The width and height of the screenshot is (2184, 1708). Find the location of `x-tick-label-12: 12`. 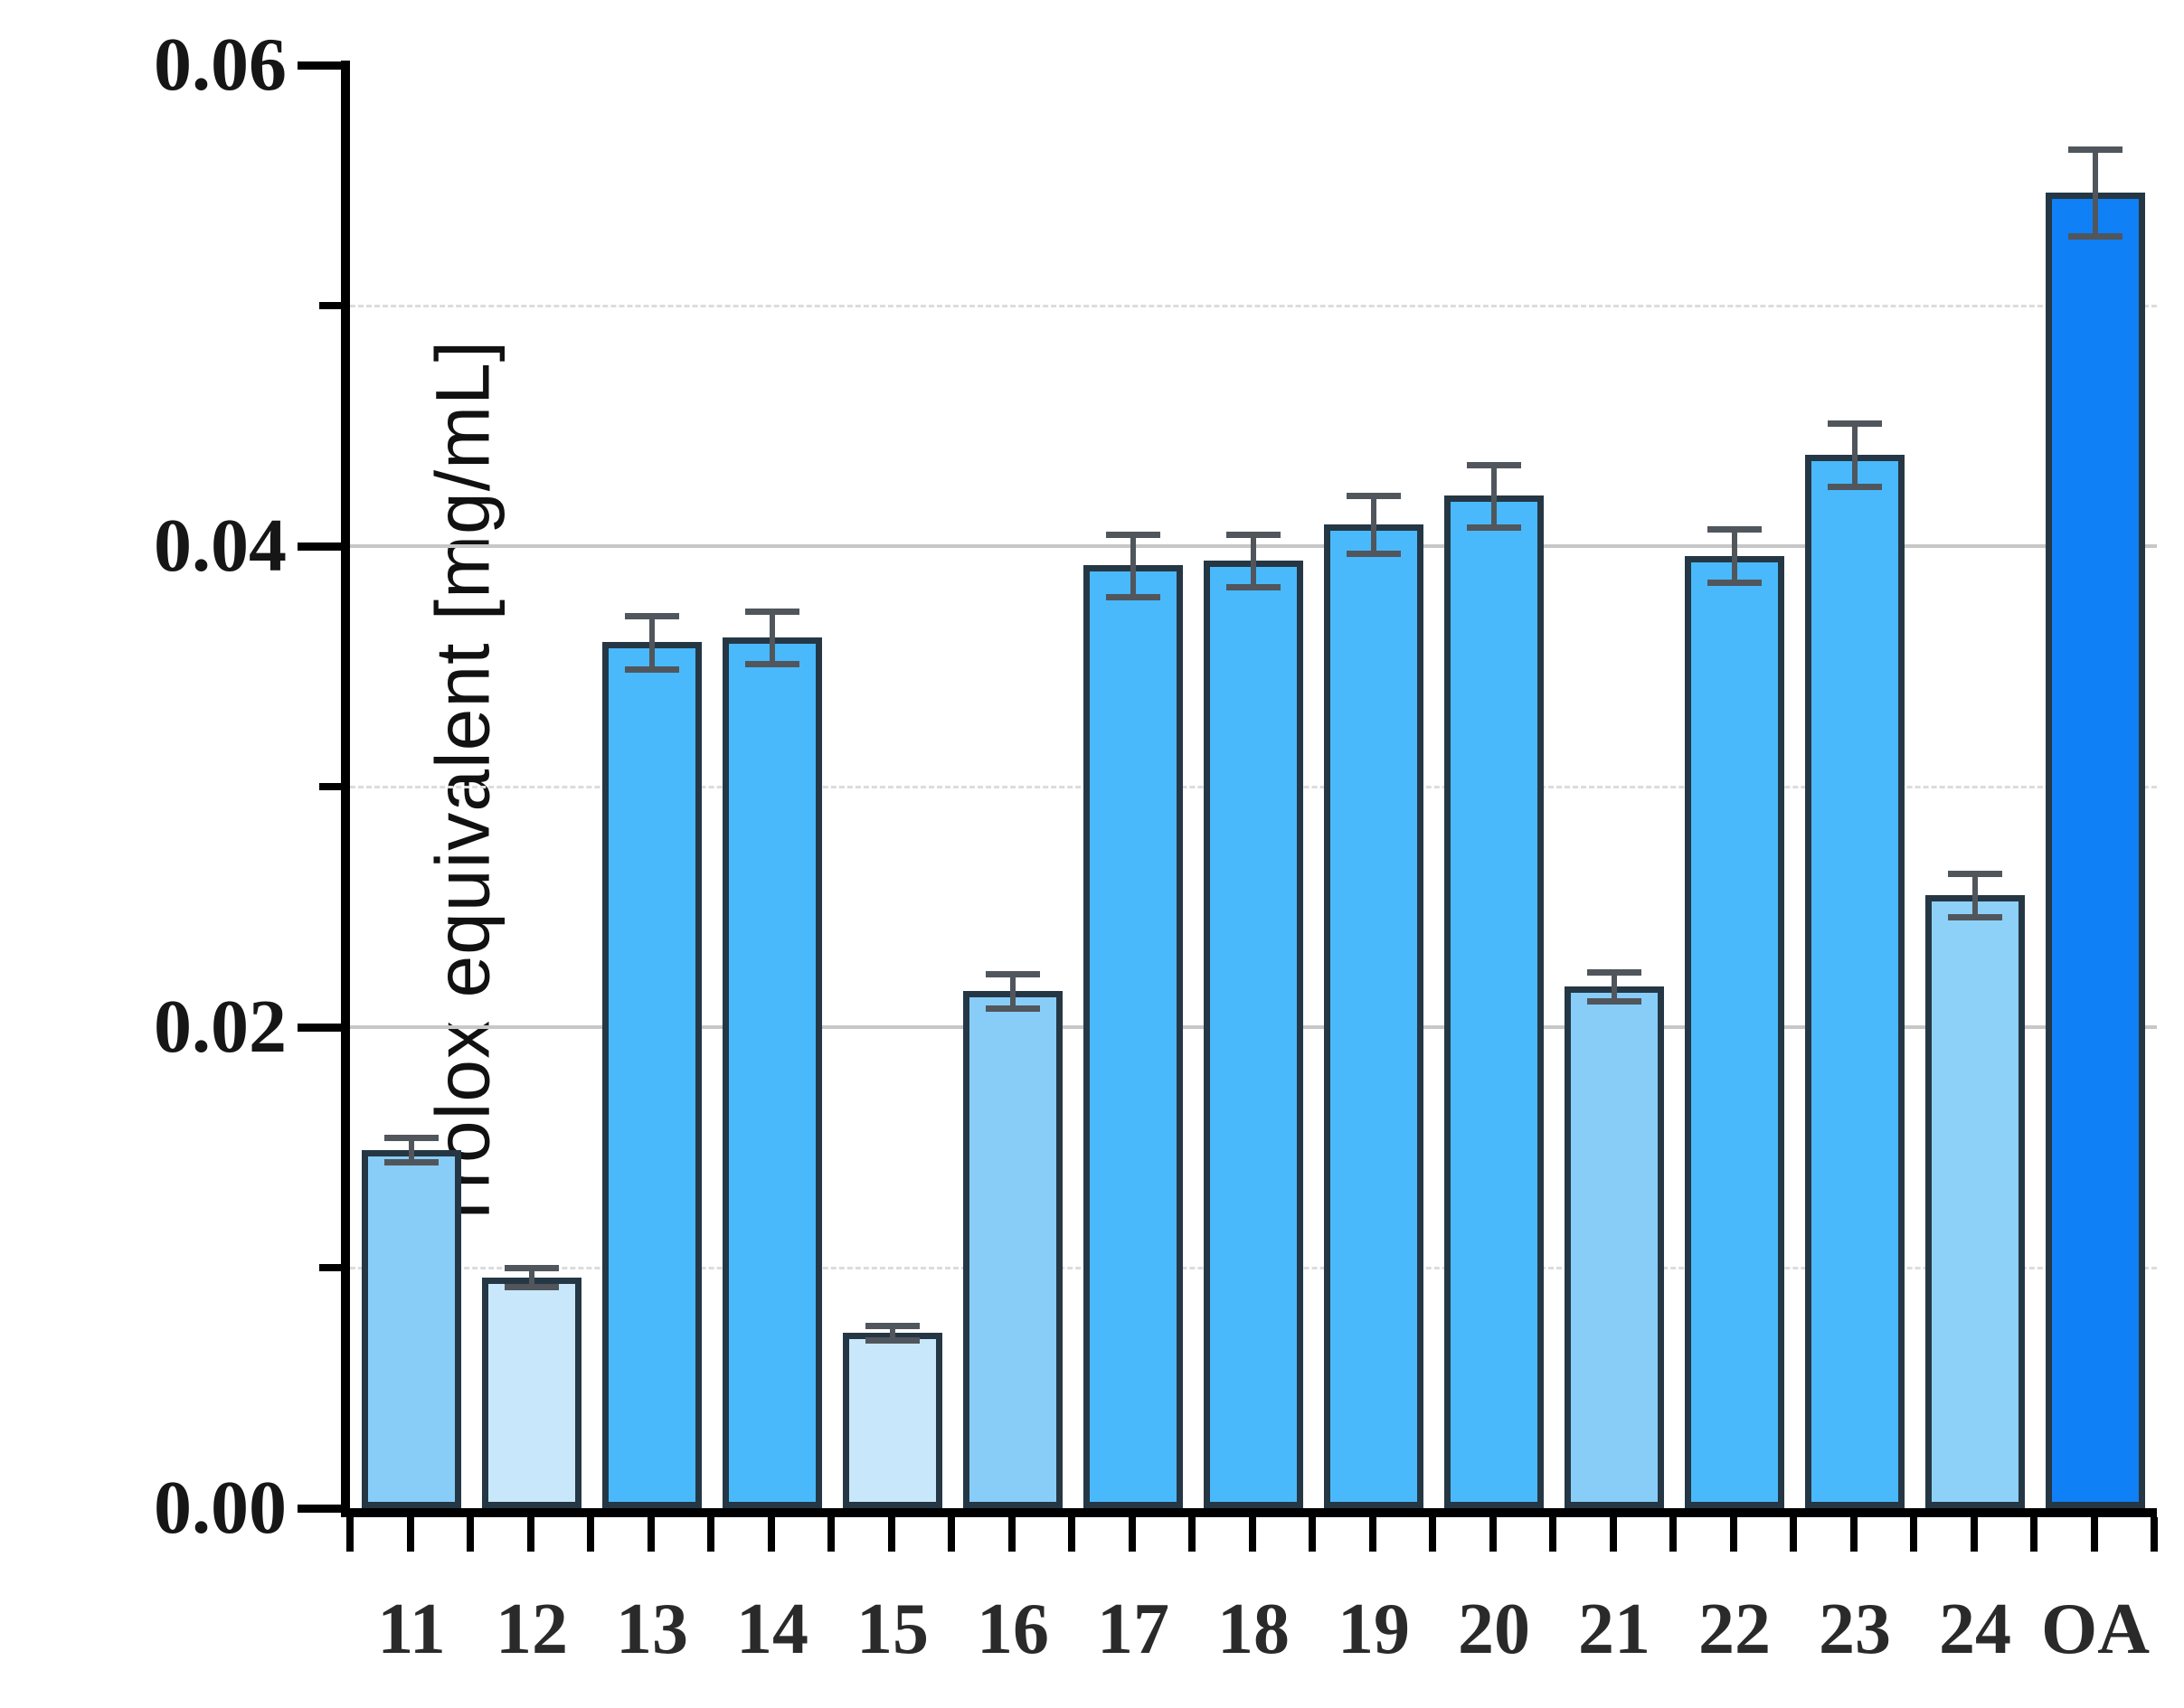

x-tick-label-12: 12 is located at coordinates (532, 1629).